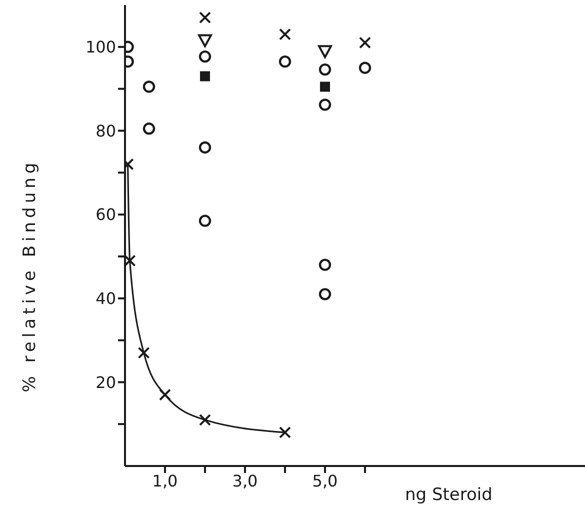  Describe the element at coordinates (448, 495) in the screenshot. I see `x-axis-title: ng Steroid` at that location.